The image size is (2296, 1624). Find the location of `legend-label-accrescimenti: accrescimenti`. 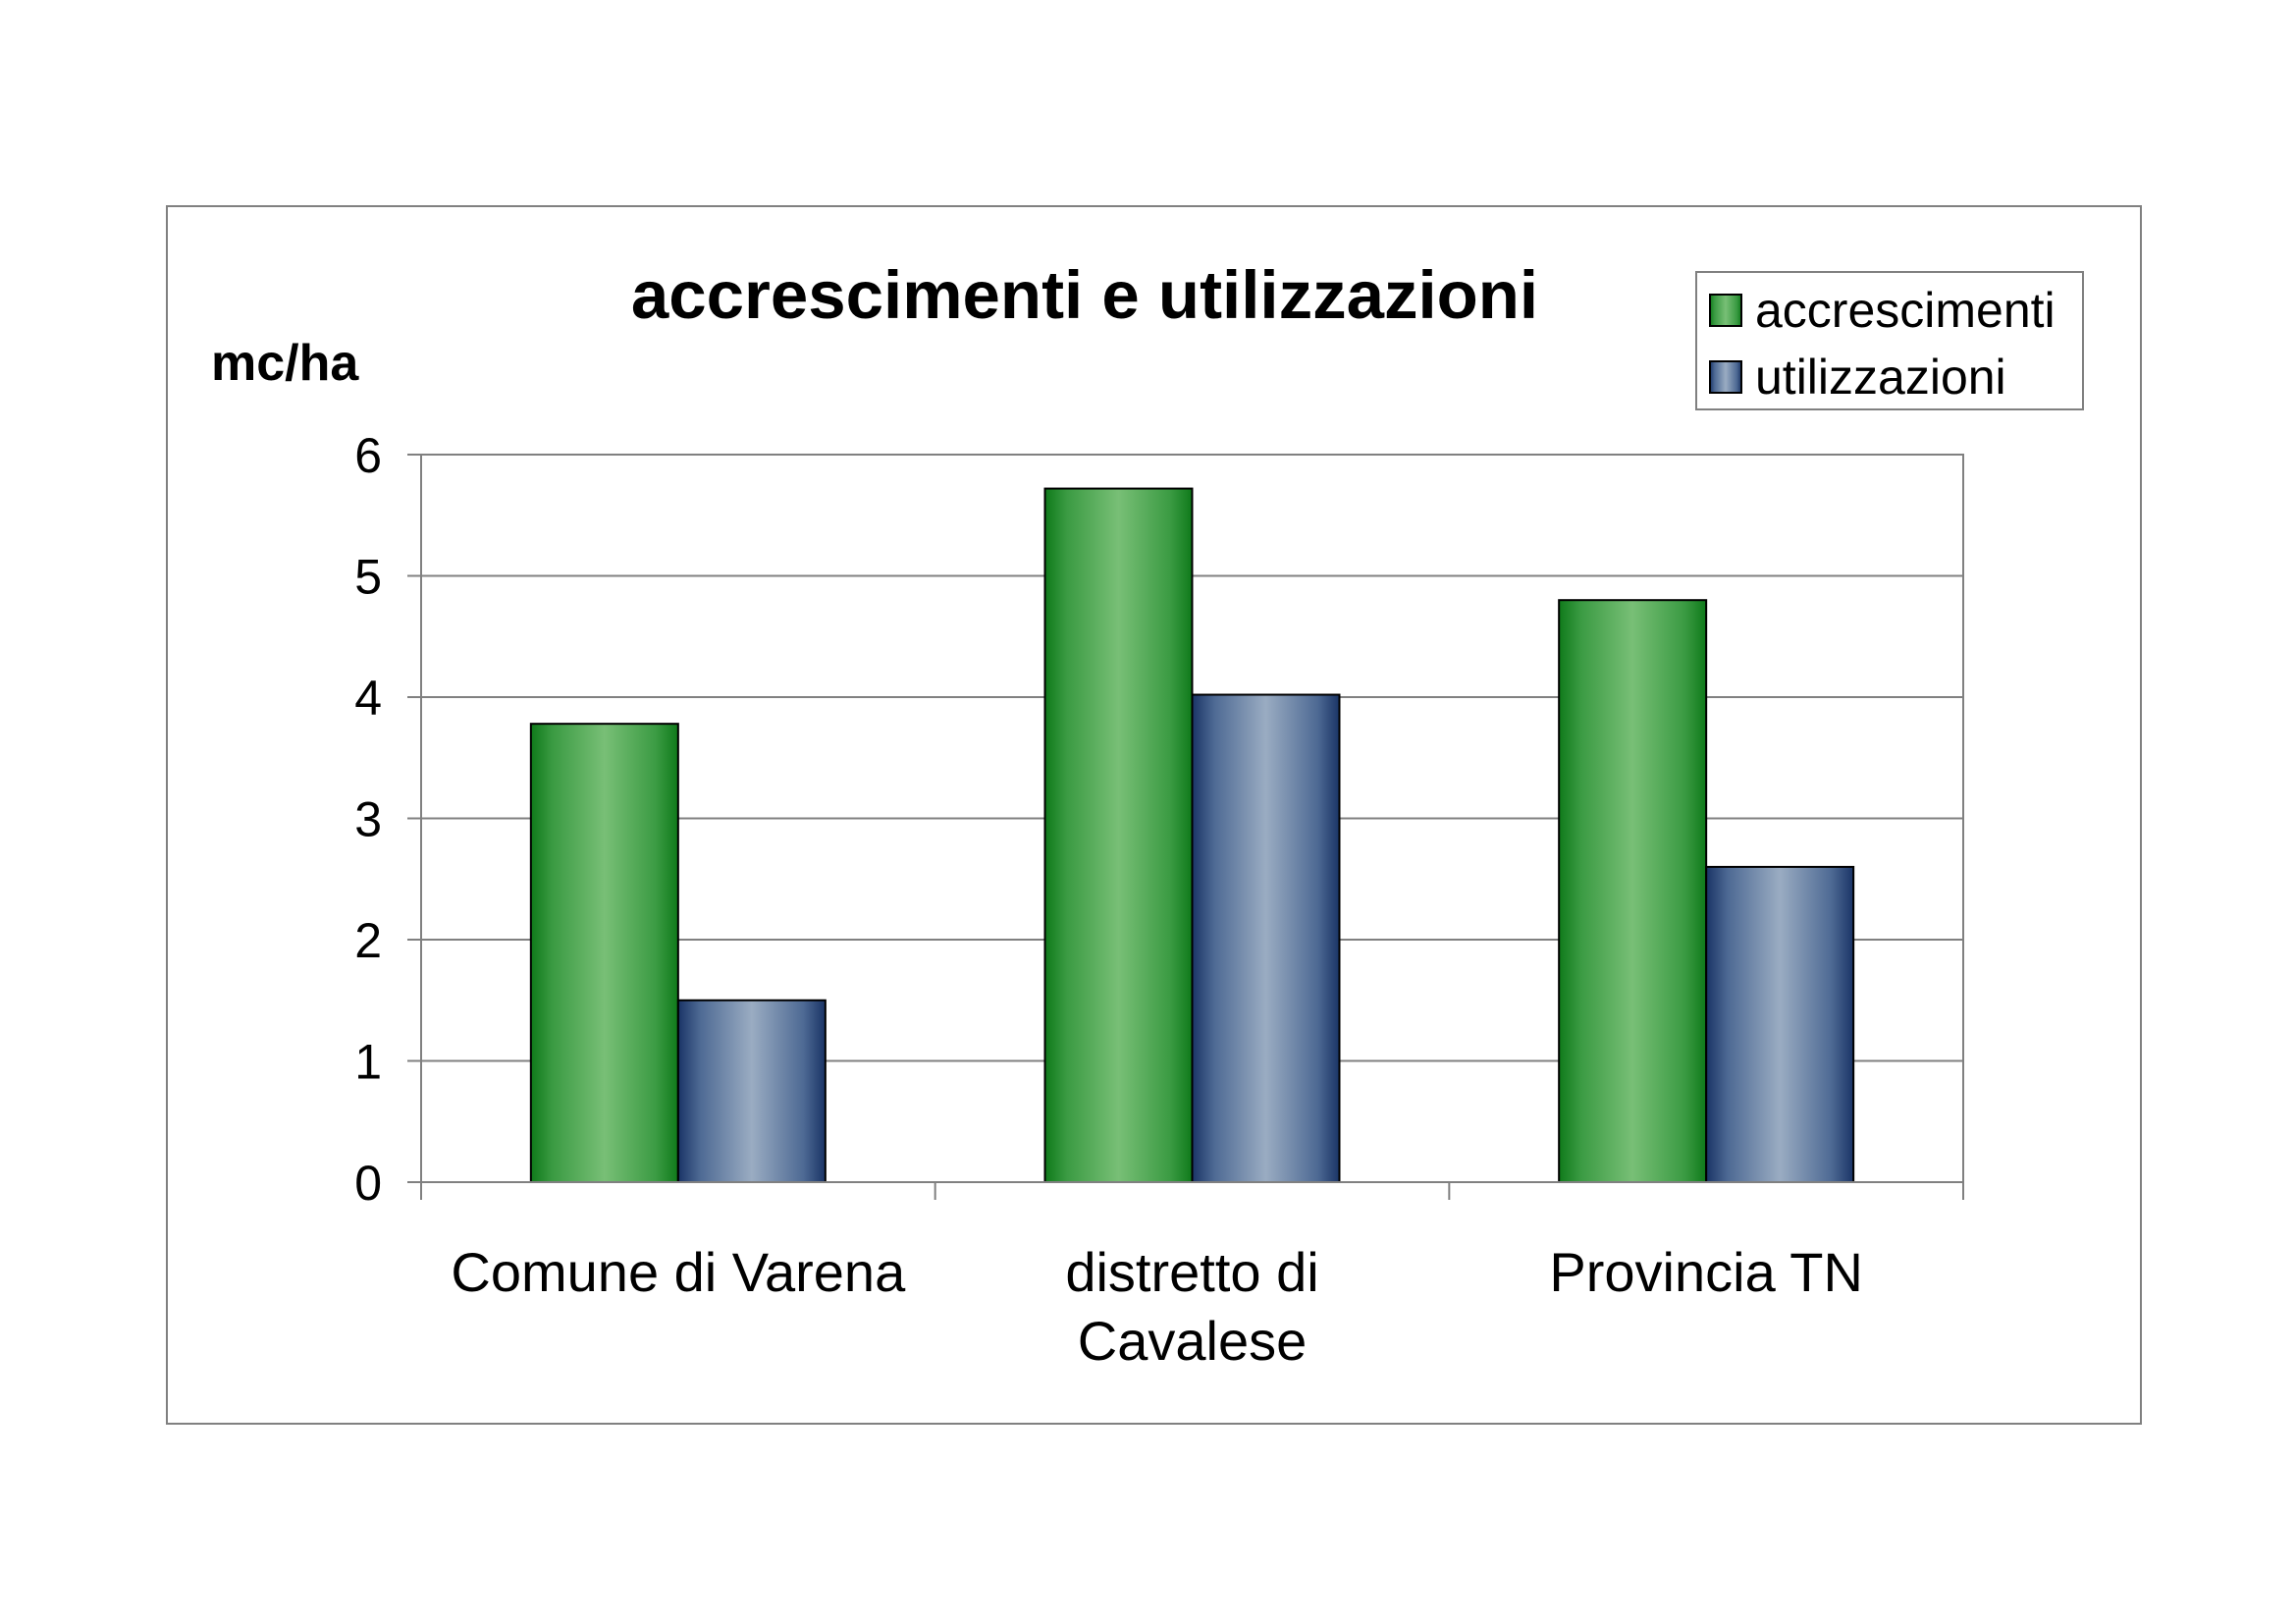

legend-label-accrescimenti: accrescimenti is located at coordinates (1905, 310).